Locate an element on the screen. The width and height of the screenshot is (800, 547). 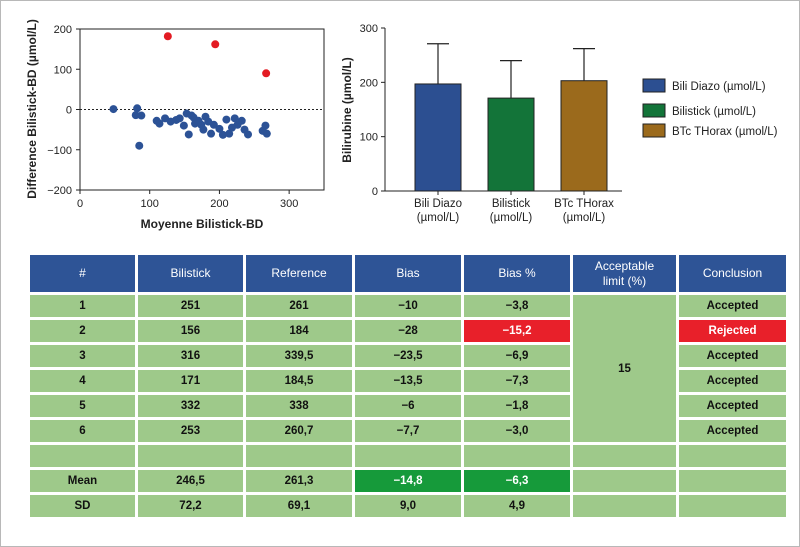
bar-category-label: Bili Diazo is located at coordinates (438, 204).